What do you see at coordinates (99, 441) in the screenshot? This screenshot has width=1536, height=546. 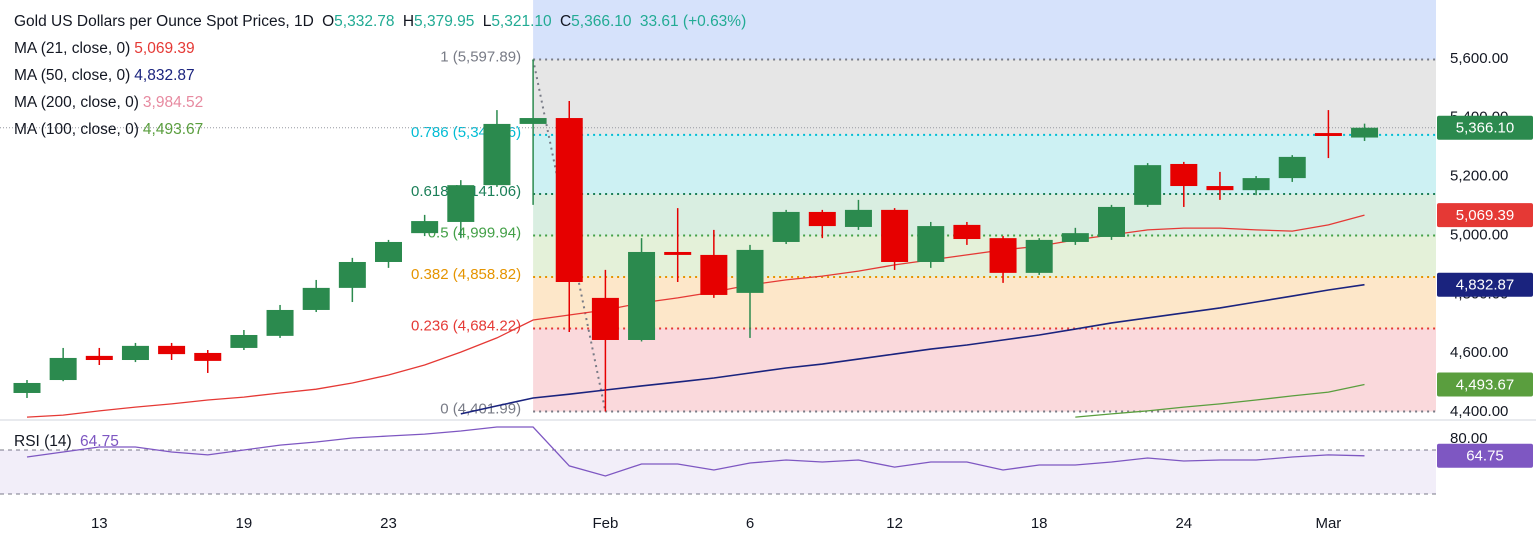 I see `rsi-value: 64.75` at bounding box center [99, 441].